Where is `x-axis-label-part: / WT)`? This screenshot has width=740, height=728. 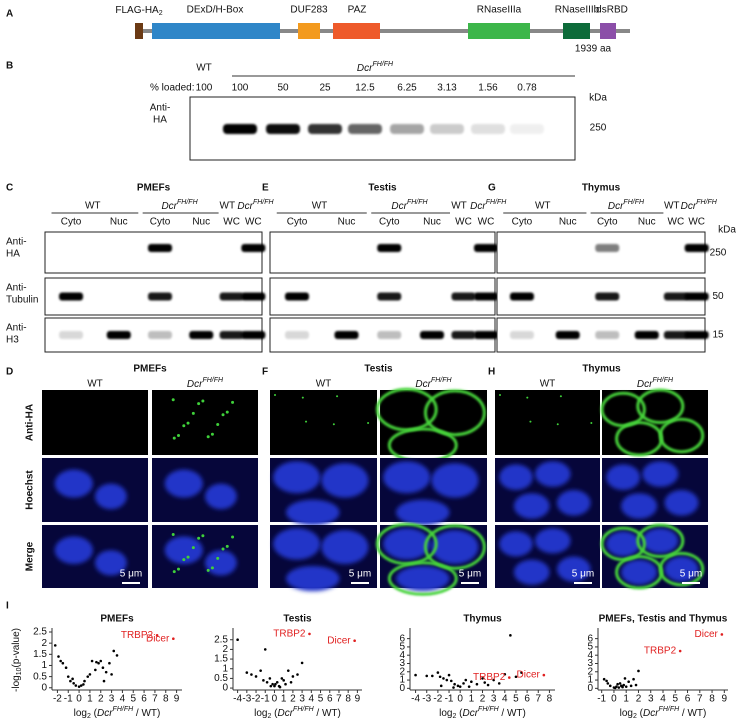 x-axis-label-part: / WT) is located at coordinates (512, 713).